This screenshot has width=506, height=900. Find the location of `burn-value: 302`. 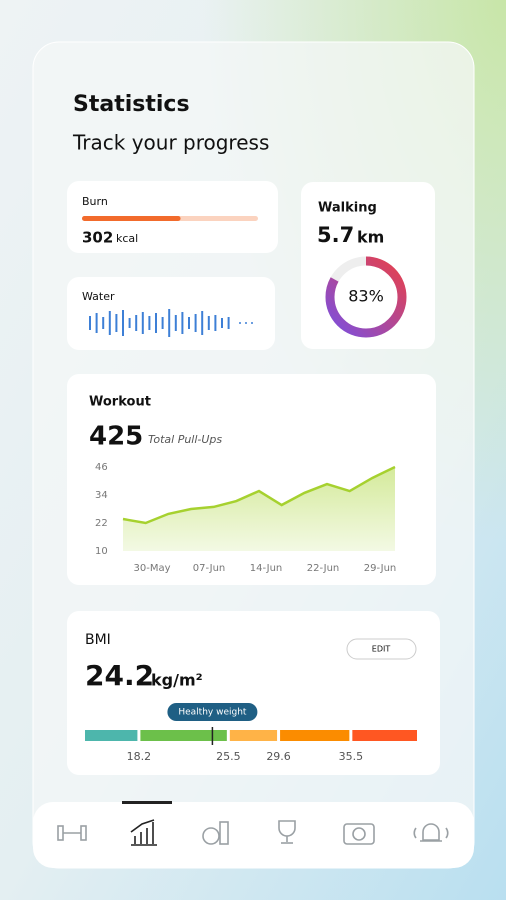

burn-value: 302 is located at coordinates (97, 238).